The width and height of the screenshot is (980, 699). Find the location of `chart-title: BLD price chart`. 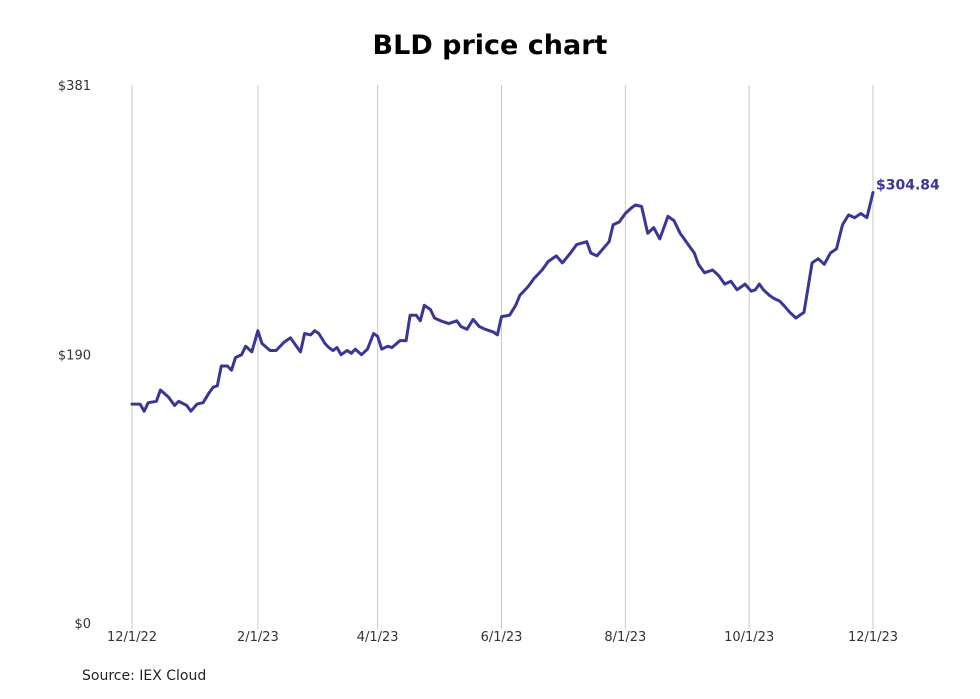

chart-title: BLD price chart is located at coordinates (490, 45).